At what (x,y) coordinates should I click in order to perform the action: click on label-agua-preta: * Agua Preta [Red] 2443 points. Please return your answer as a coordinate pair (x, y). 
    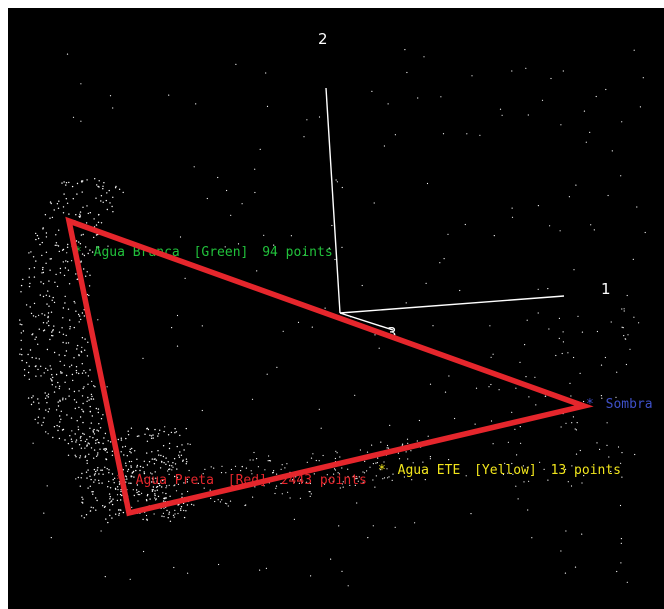
    Looking at the image, I should click on (241, 480).